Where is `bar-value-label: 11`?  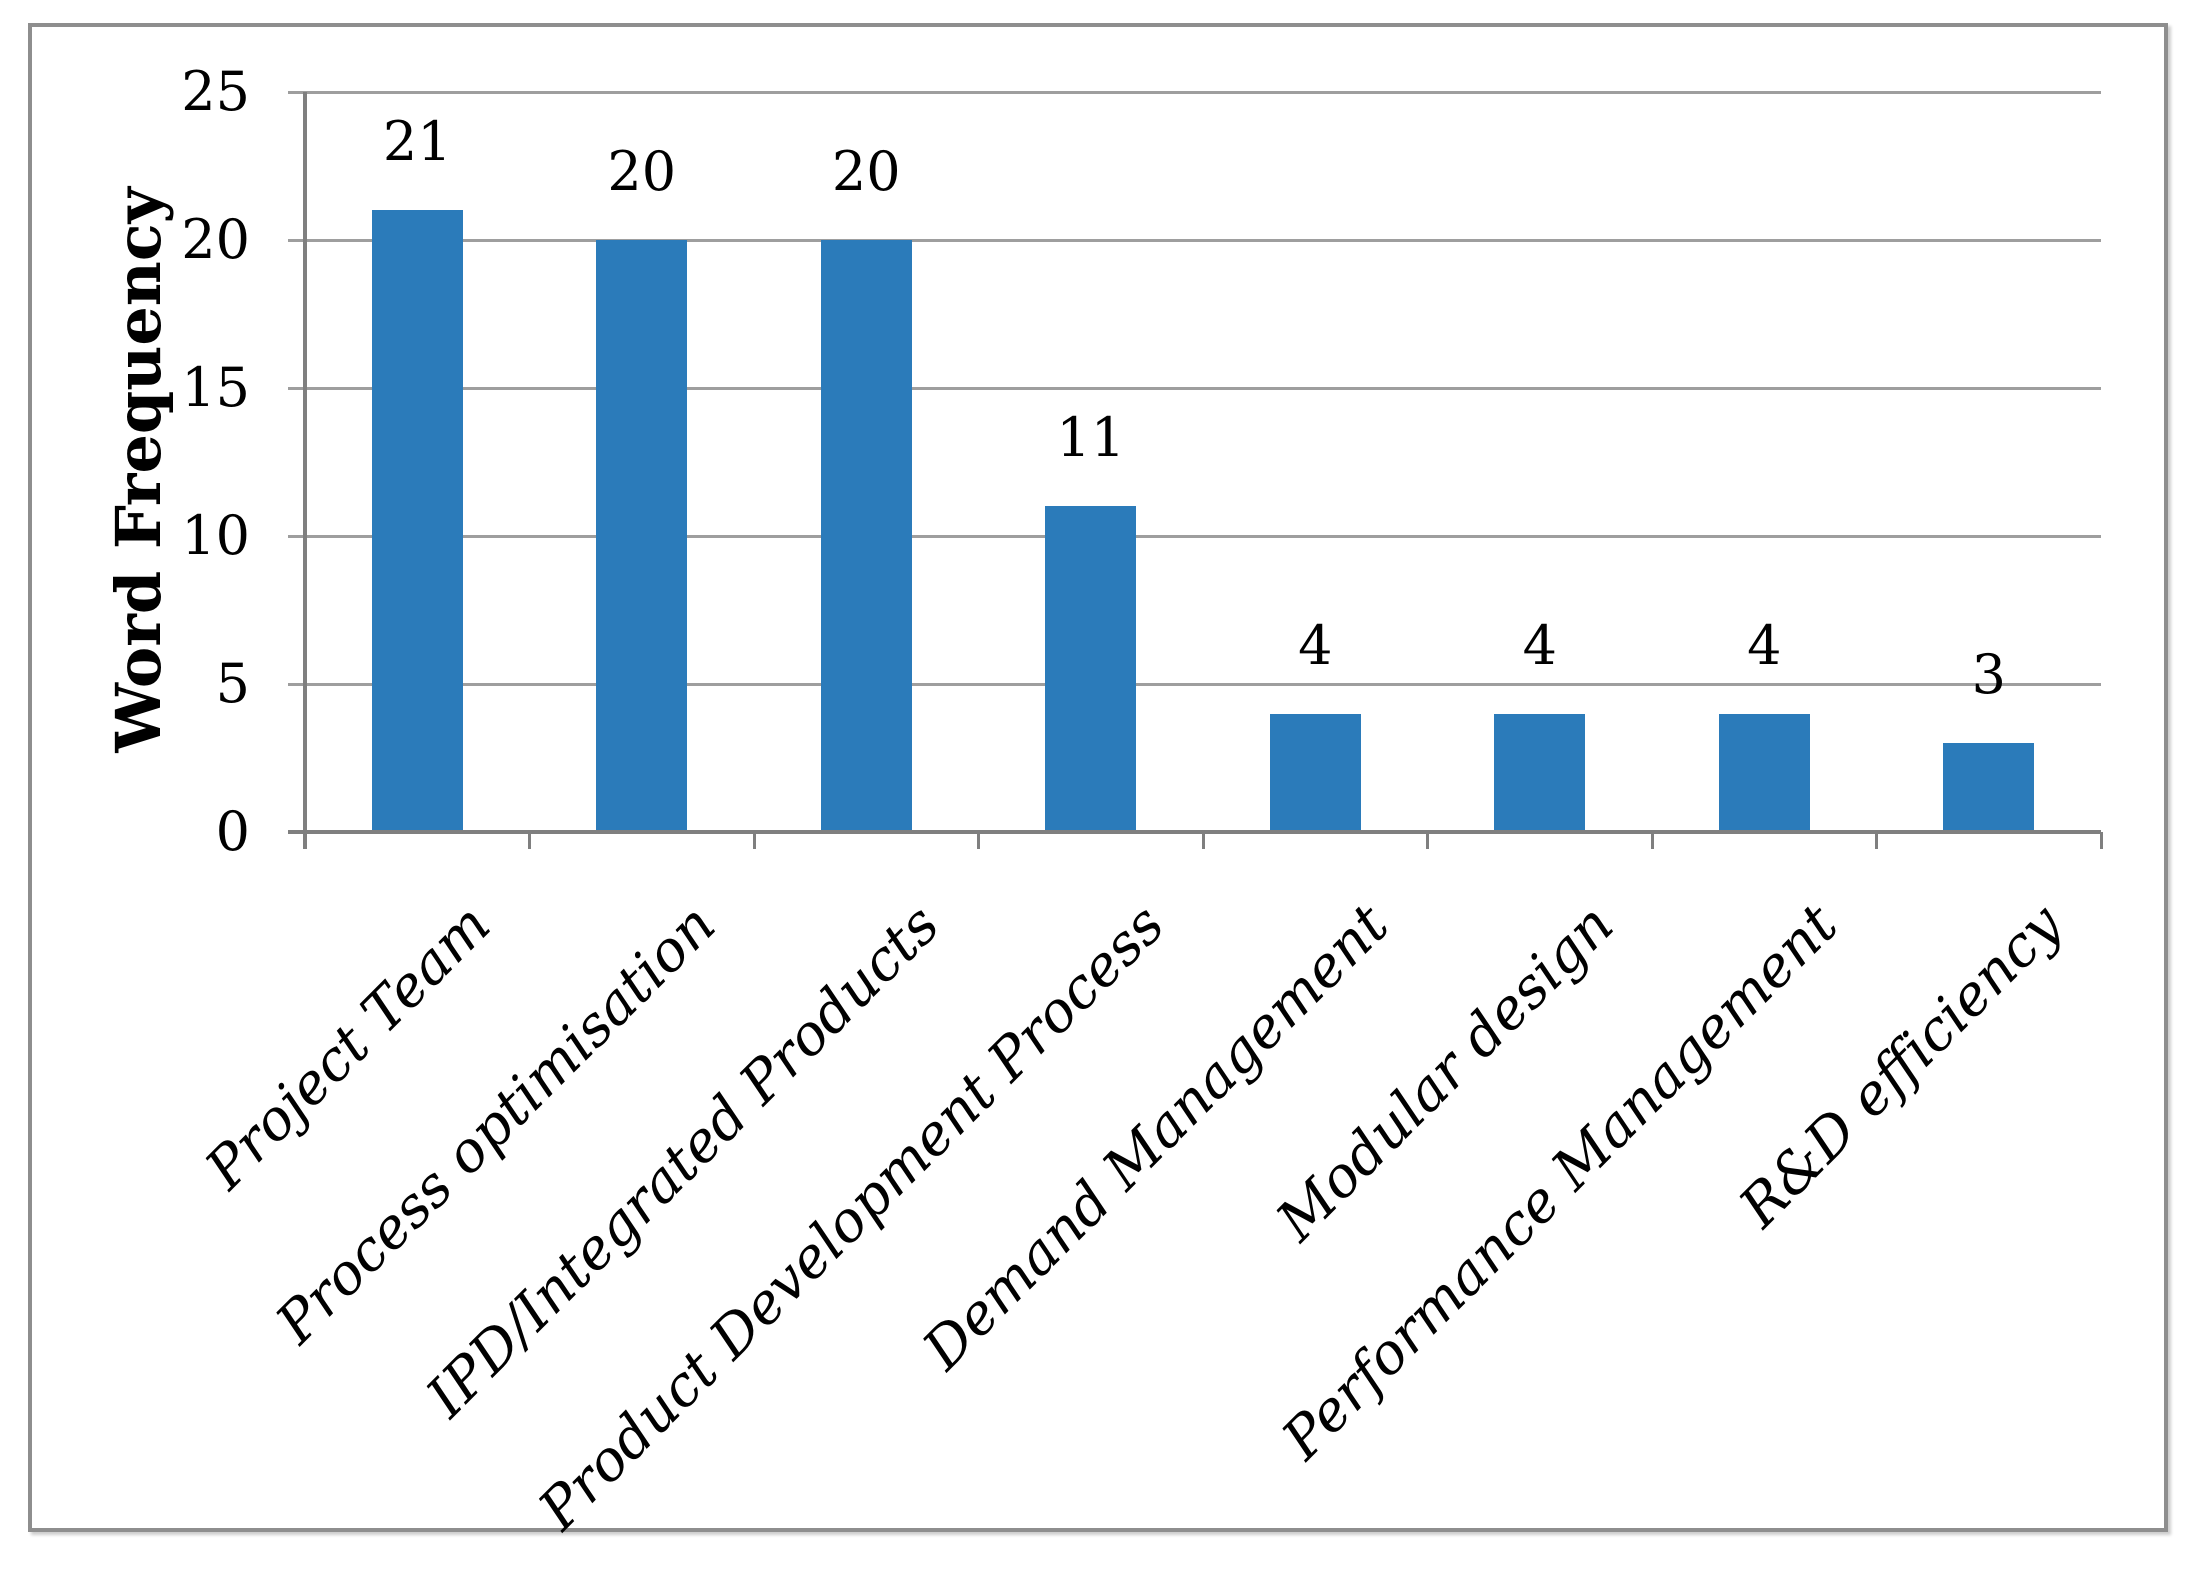 bar-value-label: 11 is located at coordinates (1091, 438).